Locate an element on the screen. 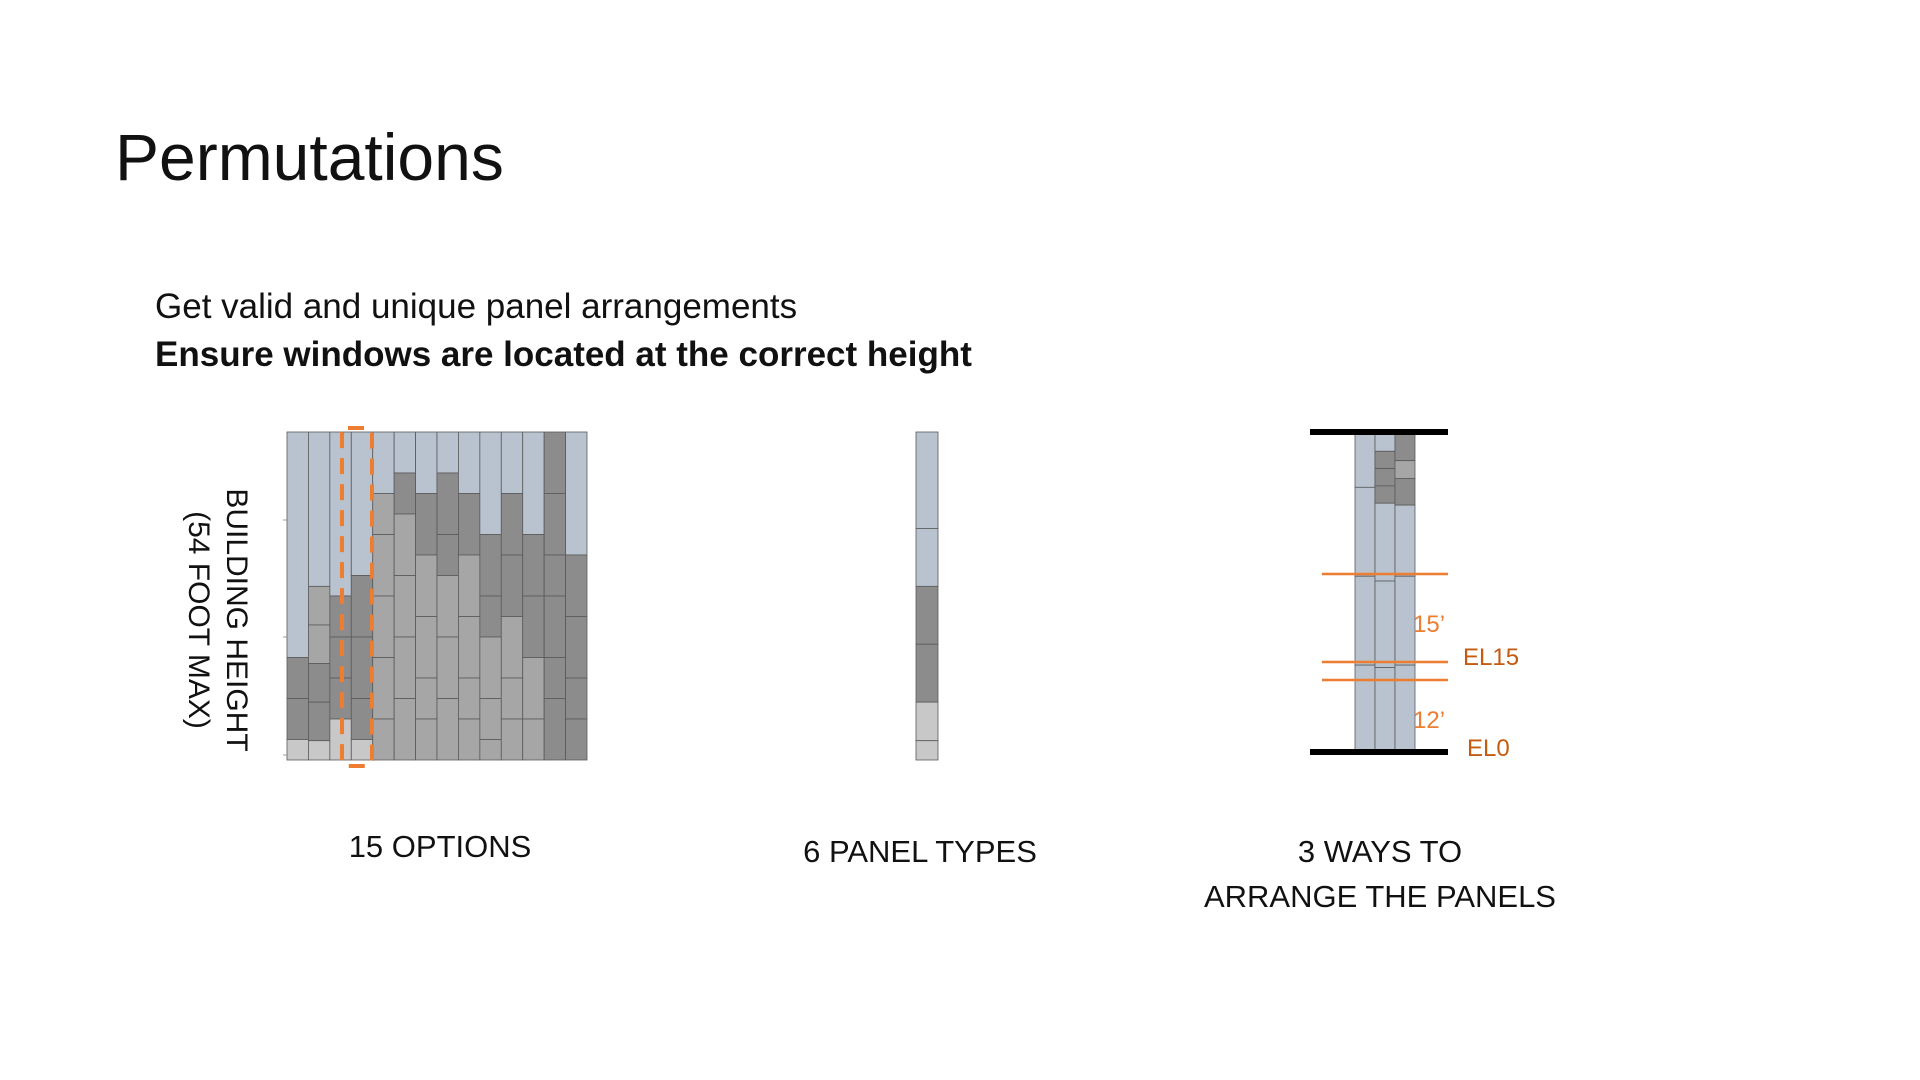 The width and height of the screenshot is (1920, 1080). caption-6-panel-types: 6 PANEL TYPES is located at coordinates (920, 851).